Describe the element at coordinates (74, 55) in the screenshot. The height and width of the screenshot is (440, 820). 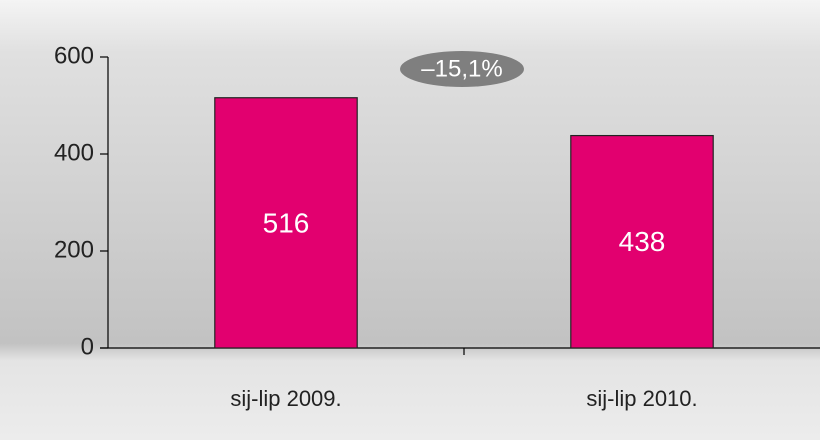
I see `y-tick-label: 600` at that location.